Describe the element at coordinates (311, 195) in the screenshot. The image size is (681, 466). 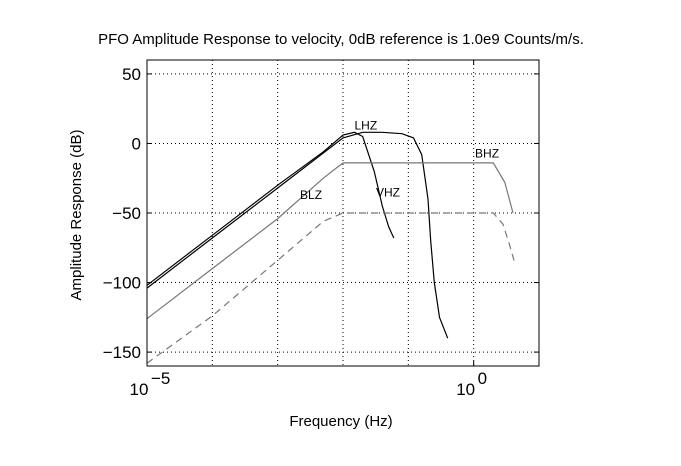
I see `curve-label-blz: BLZ` at that location.